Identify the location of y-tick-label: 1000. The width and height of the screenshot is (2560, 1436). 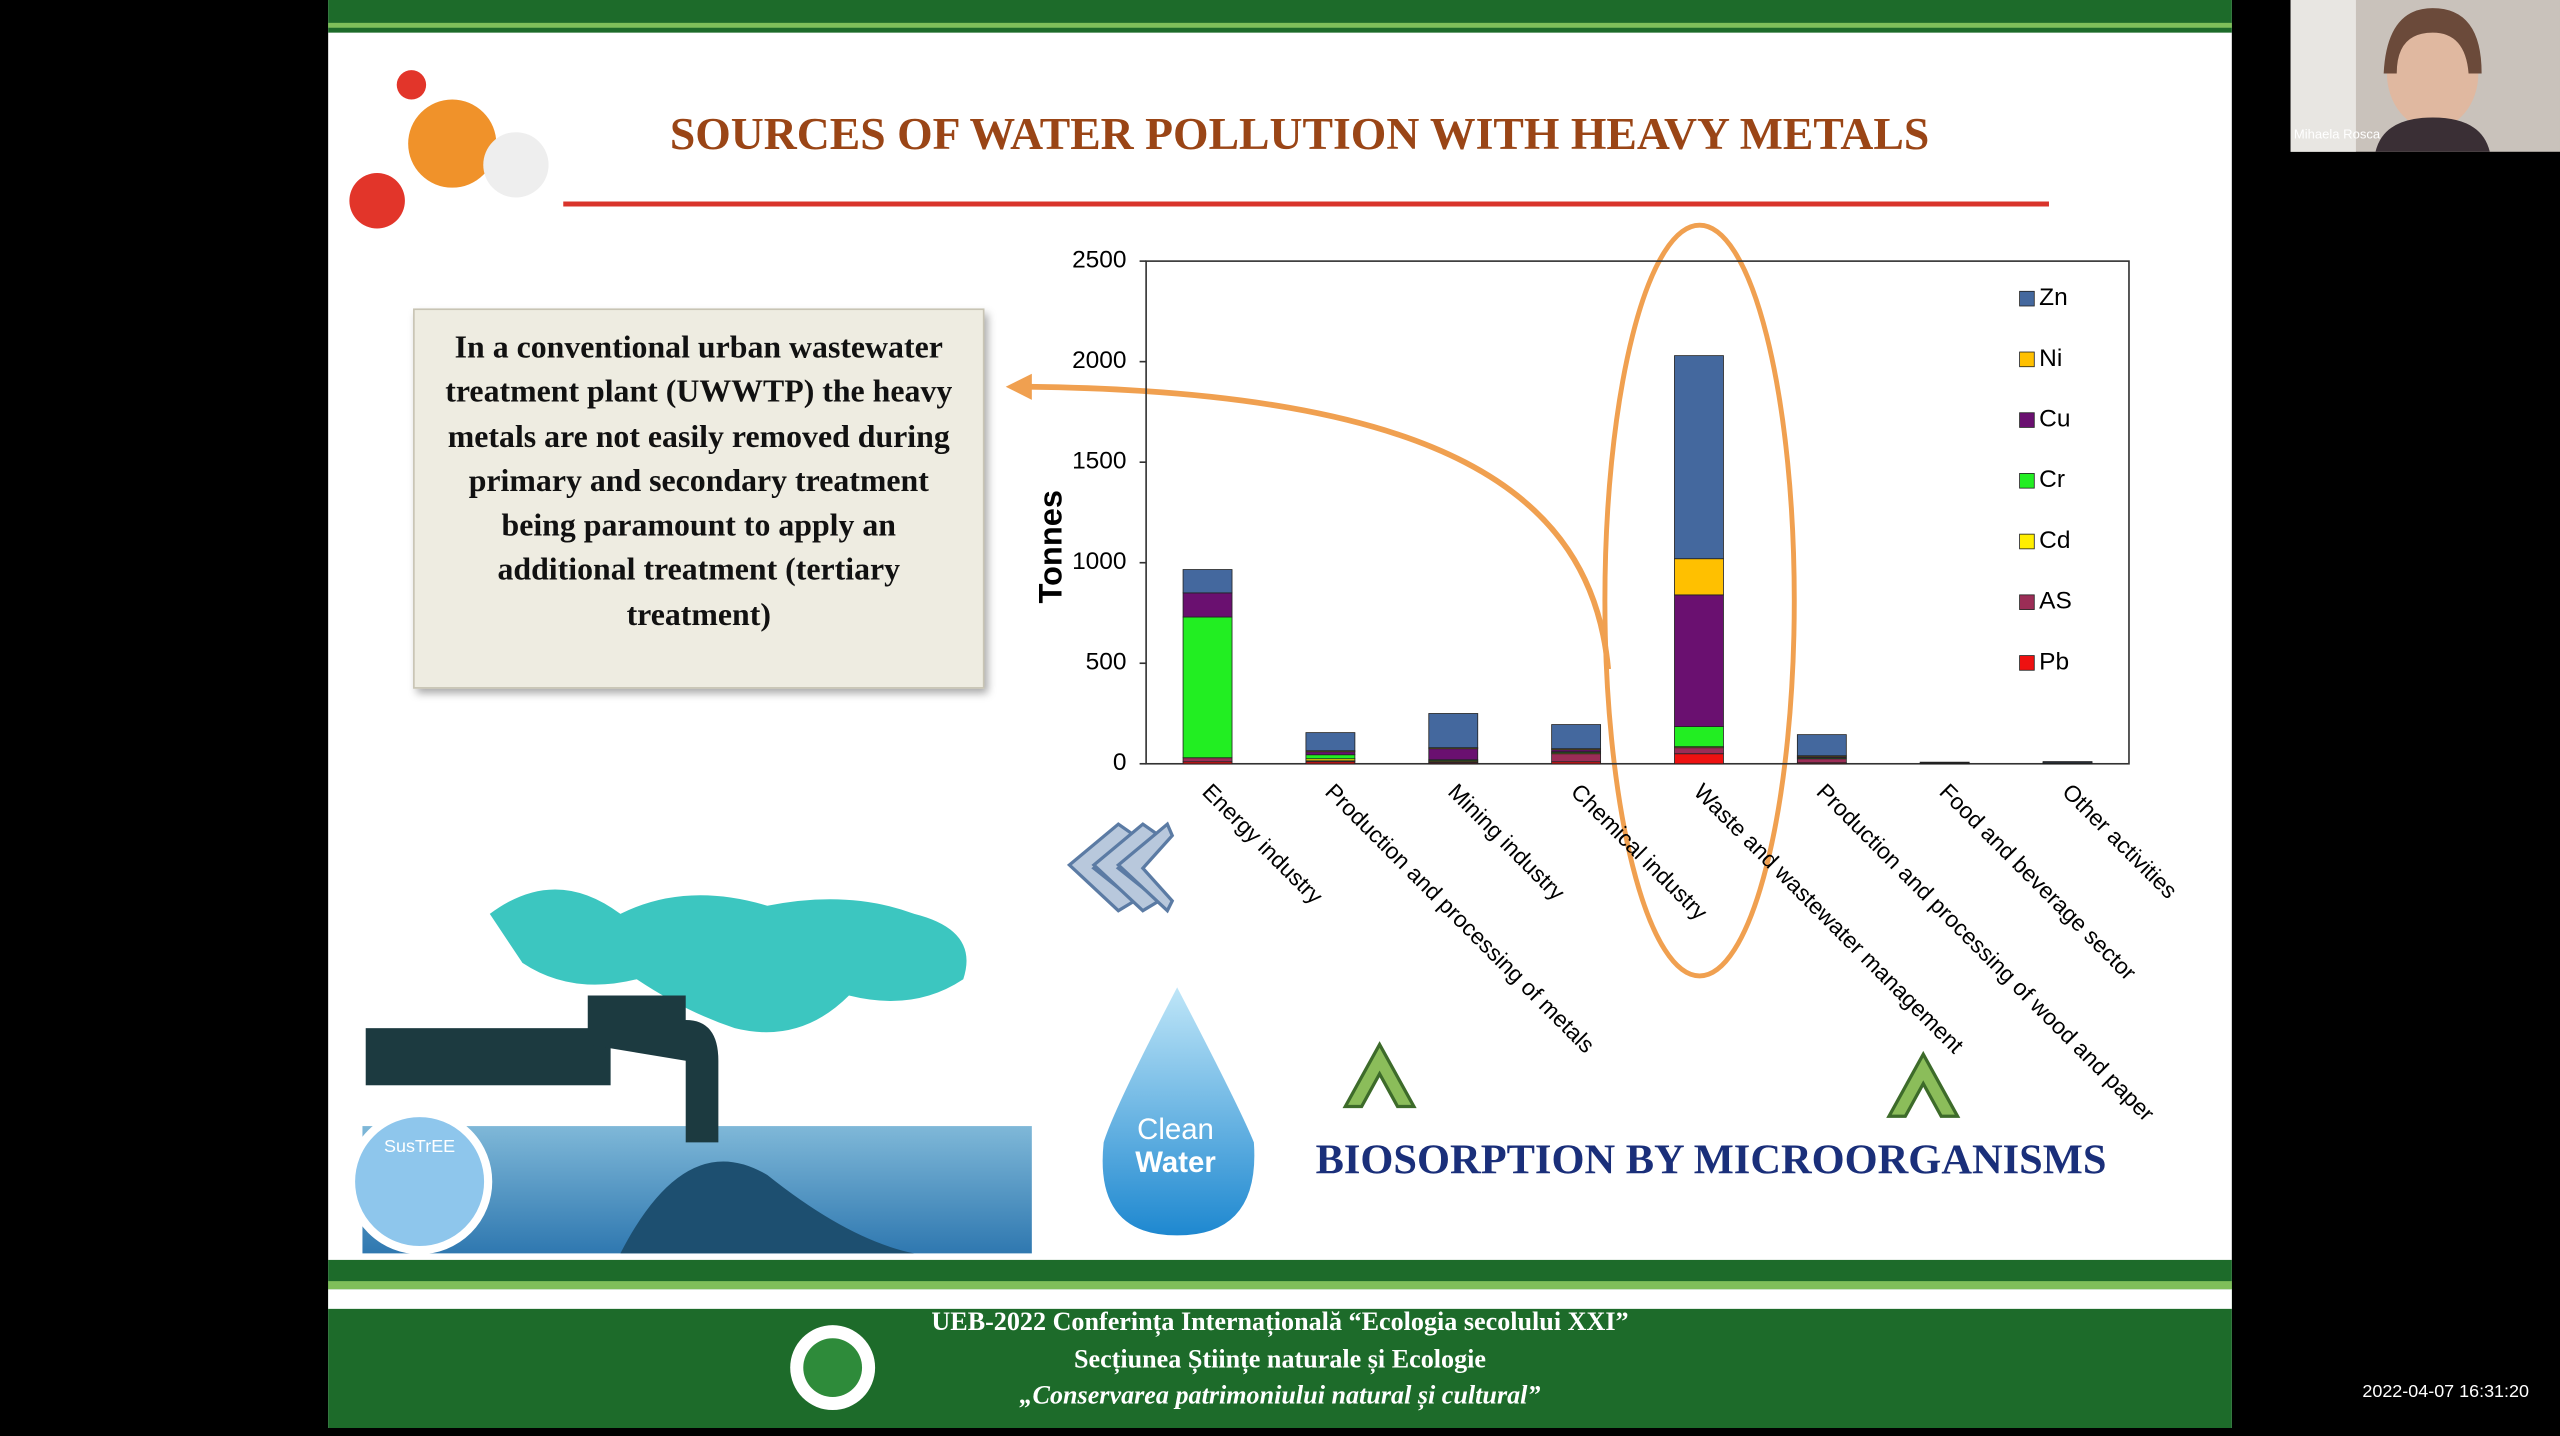
(1099, 561).